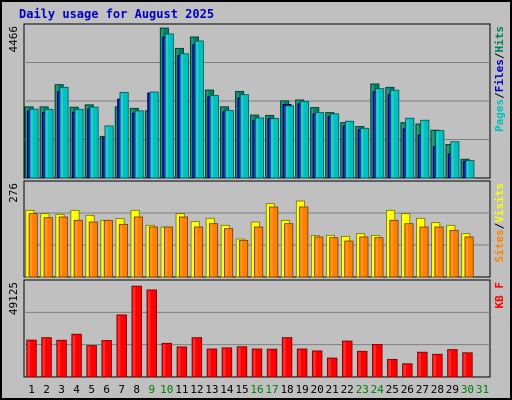 This screenshot has height=400, width=512. I want to click on x-tick-label-28: 28, so click(437, 389).